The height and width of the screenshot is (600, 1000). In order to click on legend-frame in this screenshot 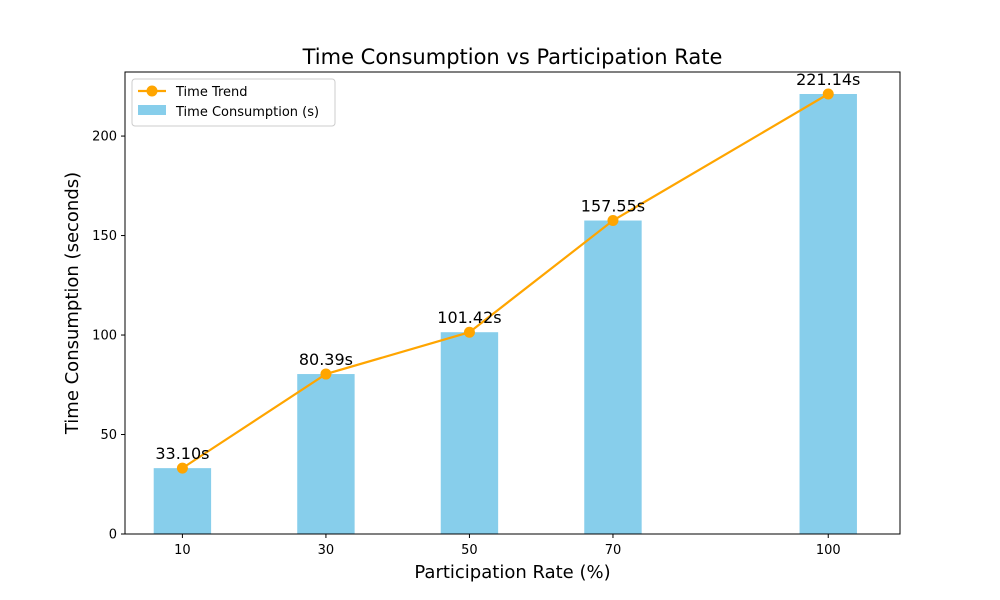, I will do `click(233, 102)`.